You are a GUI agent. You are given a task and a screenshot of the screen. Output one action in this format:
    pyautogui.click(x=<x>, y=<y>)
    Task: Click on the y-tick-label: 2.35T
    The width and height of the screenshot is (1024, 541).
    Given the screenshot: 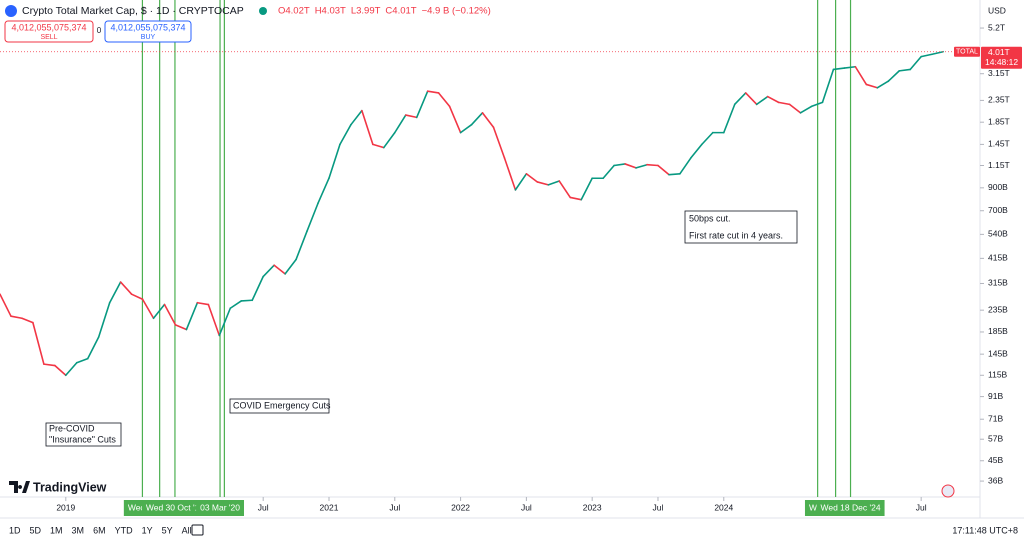 What is the action you would take?
    pyautogui.click(x=999, y=100)
    